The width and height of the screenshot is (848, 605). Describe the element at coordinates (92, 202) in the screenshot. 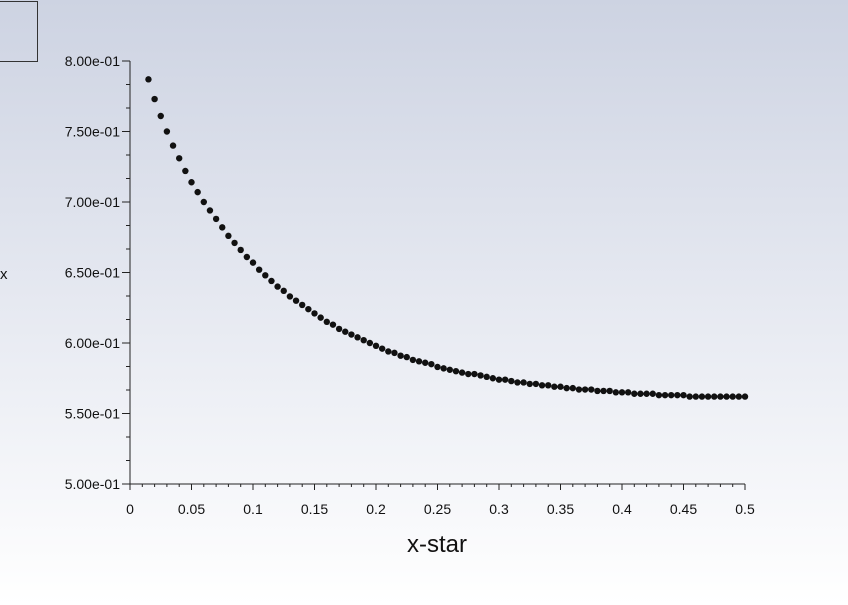

I see `y-tick-label: 7.00e-01` at that location.